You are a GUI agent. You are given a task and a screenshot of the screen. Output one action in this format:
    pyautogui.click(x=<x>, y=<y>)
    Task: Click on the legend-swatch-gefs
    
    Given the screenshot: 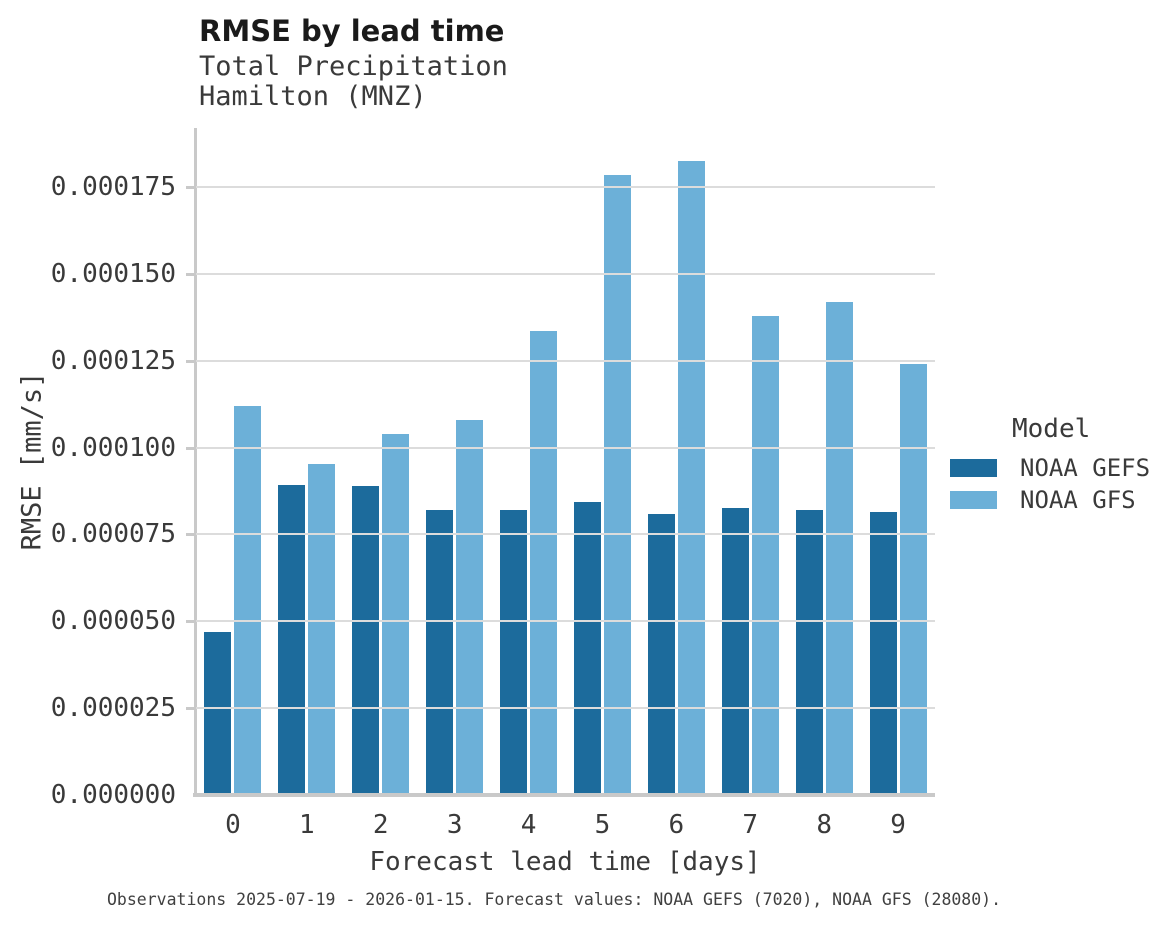 What is the action you would take?
    pyautogui.click(x=973, y=468)
    